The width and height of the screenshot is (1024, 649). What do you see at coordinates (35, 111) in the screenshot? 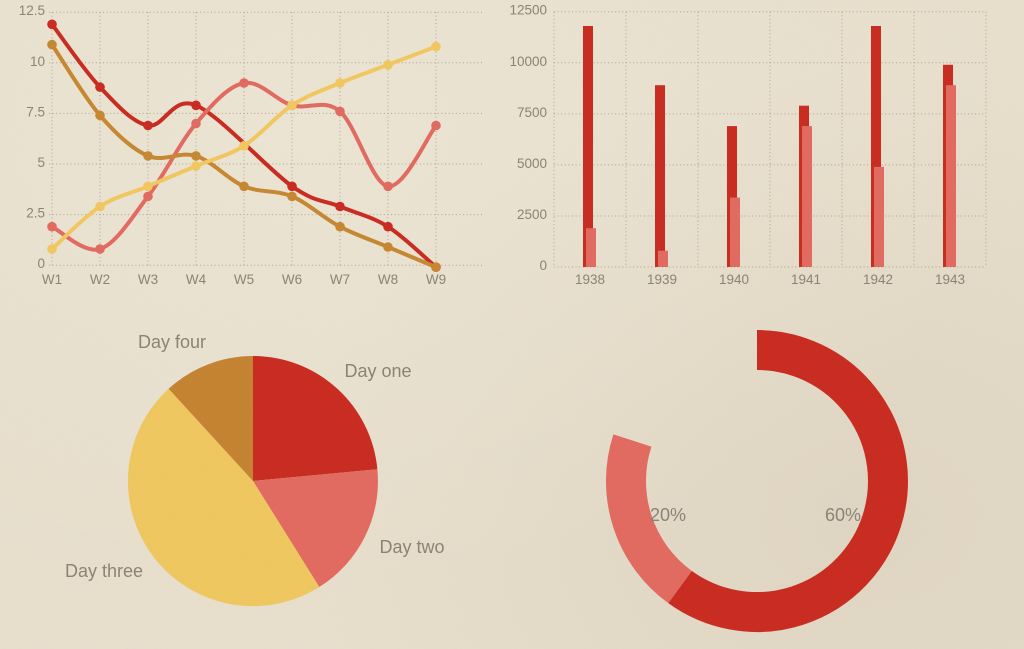
I see `y-axis-tick-label: 7.5` at bounding box center [35, 111].